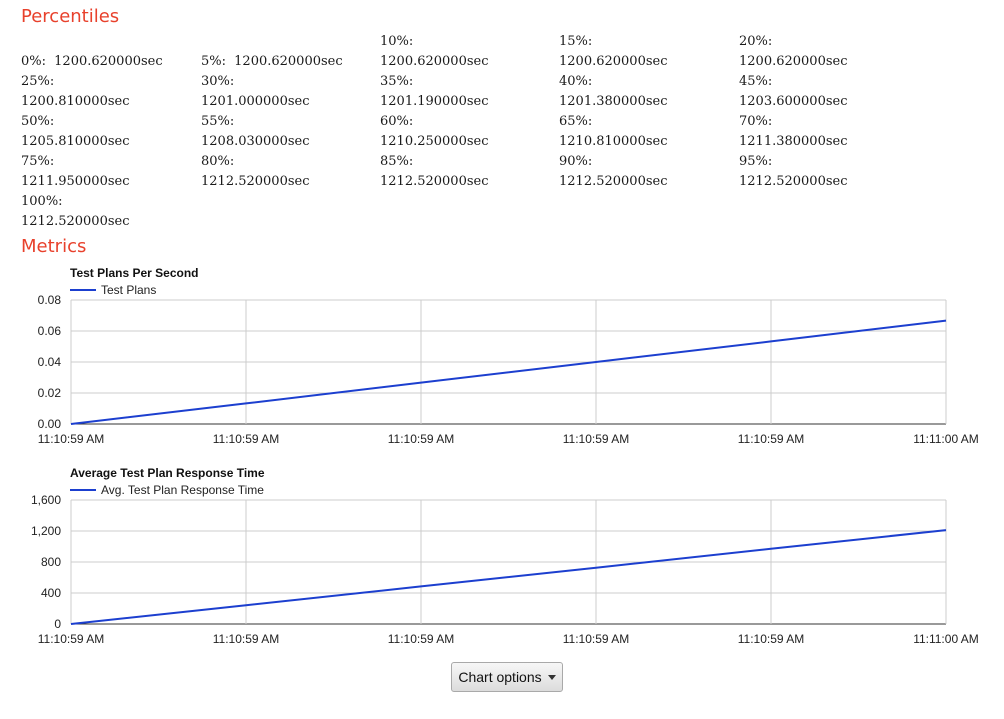  What do you see at coordinates (218, 121) in the screenshot?
I see `percentile-label: 55%:` at bounding box center [218, 121].